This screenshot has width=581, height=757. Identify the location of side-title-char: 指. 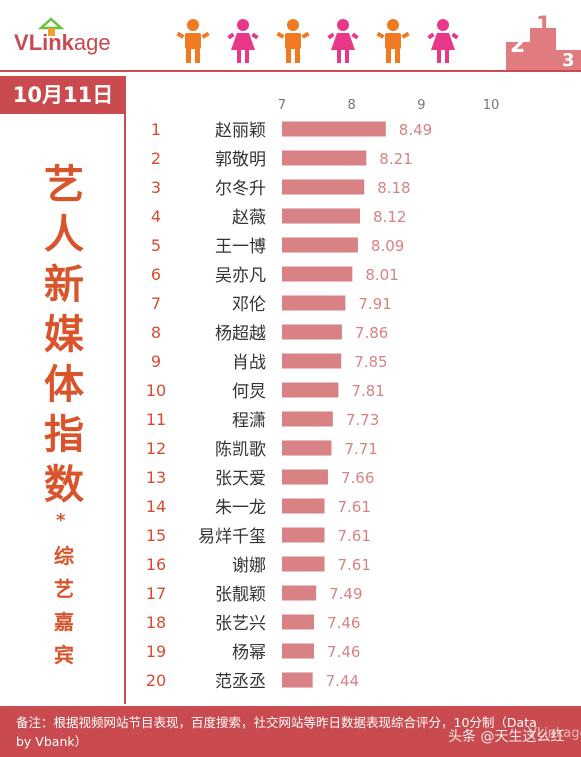
(64, 435).